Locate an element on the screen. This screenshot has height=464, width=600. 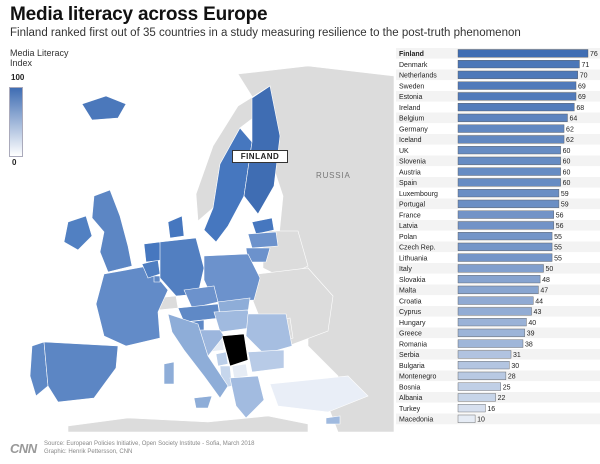
category-label: Serbia is located at coordinates (409, 355).